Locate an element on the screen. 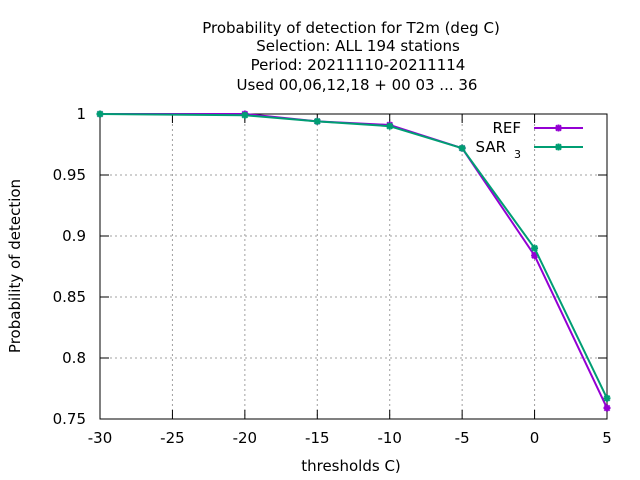 This screenshot has width=640, height=480. y-tick-label: 0.9 is located at coordinates (74, 236).